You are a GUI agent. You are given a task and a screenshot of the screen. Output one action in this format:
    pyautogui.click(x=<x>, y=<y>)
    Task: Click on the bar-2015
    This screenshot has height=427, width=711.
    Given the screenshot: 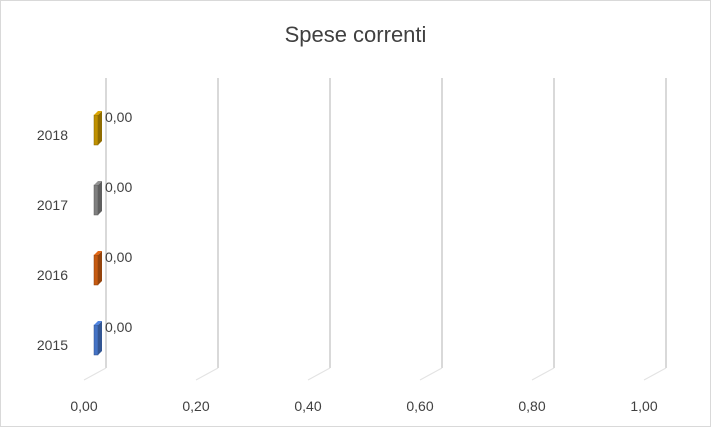 What is the action you would take?
    pyautogui.click(x=97, y=338)
    